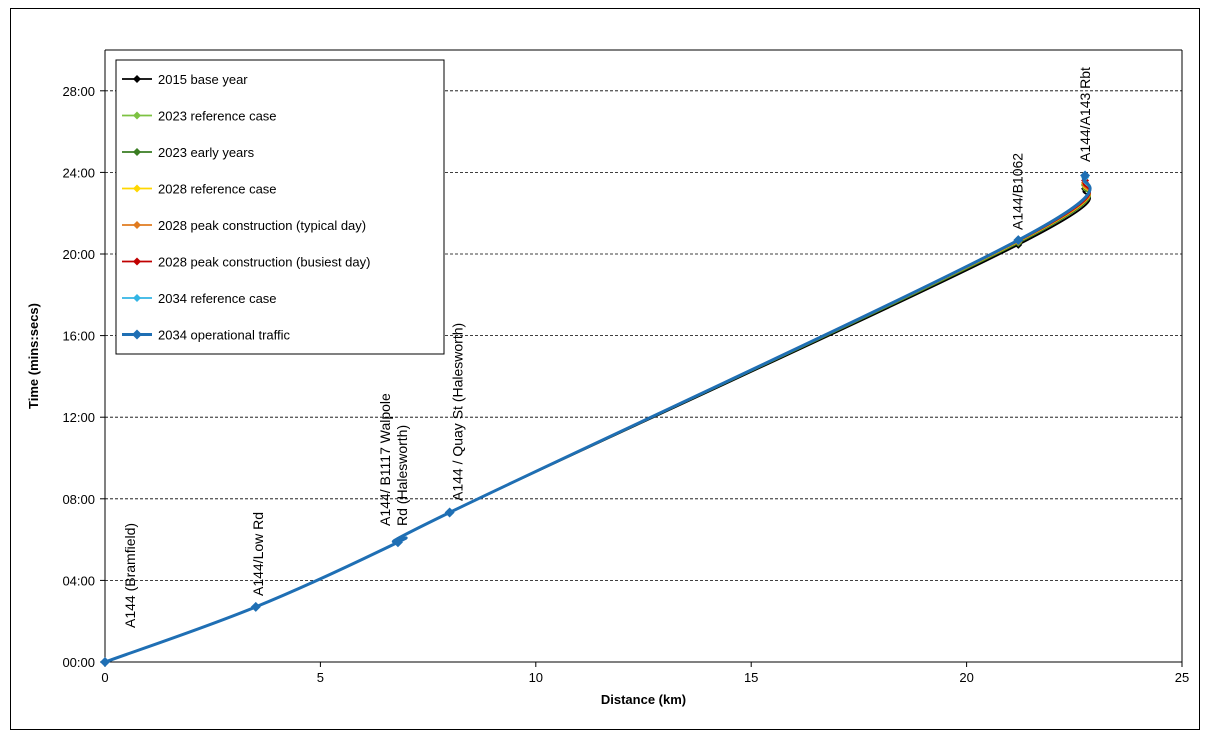  What do you see at coordinates (402, 475) in the screenshot?
I see `location-annotation: Rd (Halesworth)` at bounding box center [402, 475].